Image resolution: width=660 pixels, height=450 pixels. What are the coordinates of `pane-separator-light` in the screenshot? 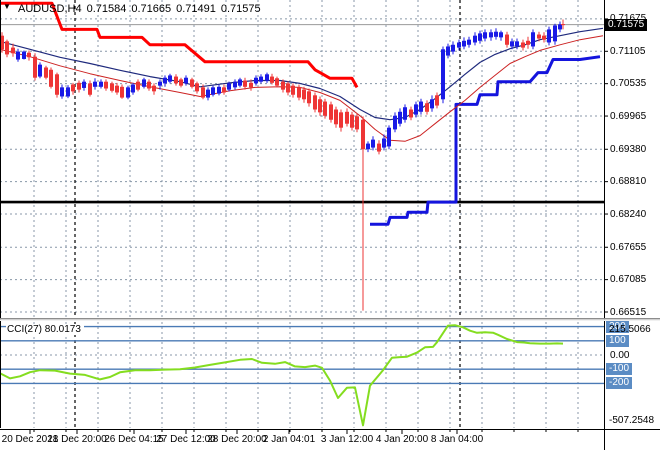 It's located at (330, 320).